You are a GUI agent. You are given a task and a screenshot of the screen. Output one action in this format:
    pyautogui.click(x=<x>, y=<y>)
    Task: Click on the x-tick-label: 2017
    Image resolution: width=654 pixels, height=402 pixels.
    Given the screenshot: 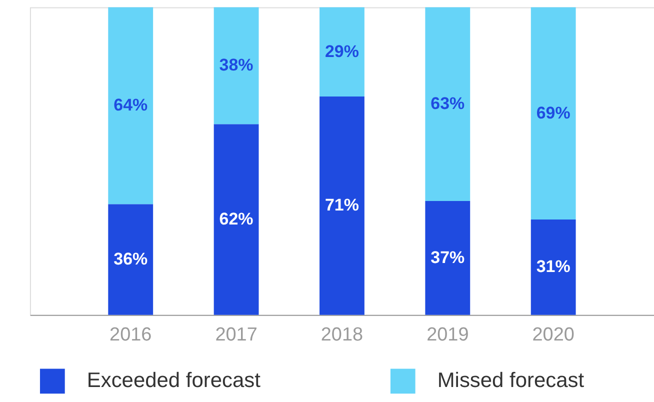 What is the action you would take?
    pyautogui.click(x=236, y=335)
    